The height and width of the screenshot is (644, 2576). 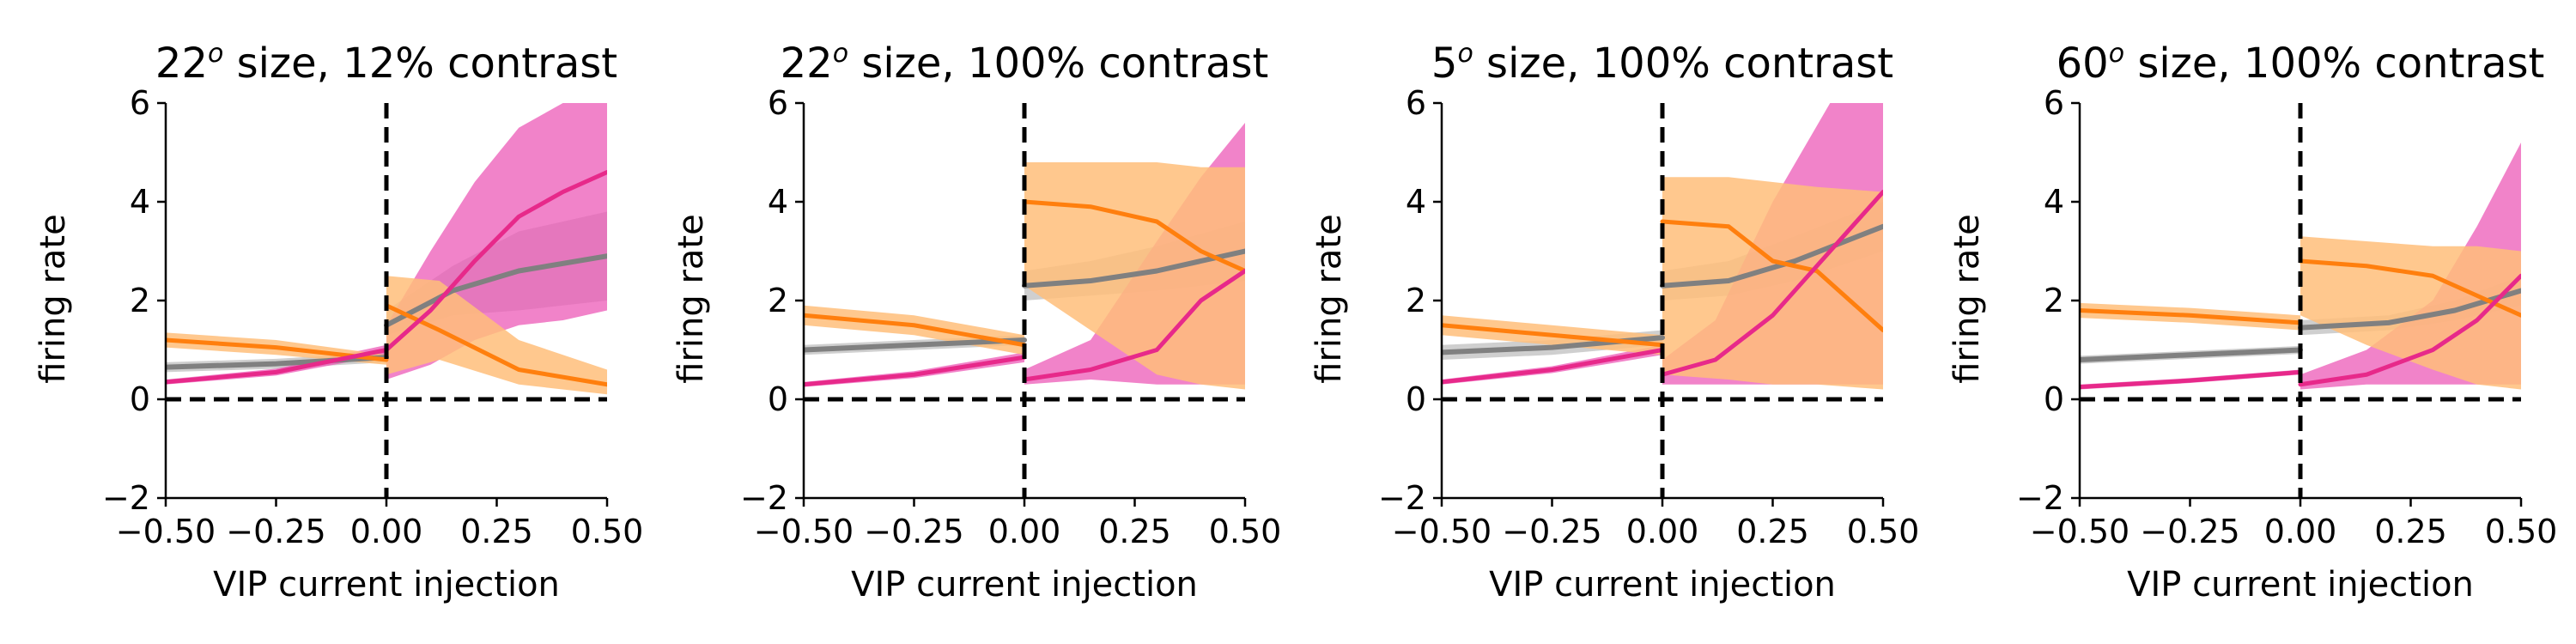 What do you see at coordinates (386, 64) in the screenshot?
I see `subplot-title: 22o size, 12% contrast` at bounding box center [386, 64].